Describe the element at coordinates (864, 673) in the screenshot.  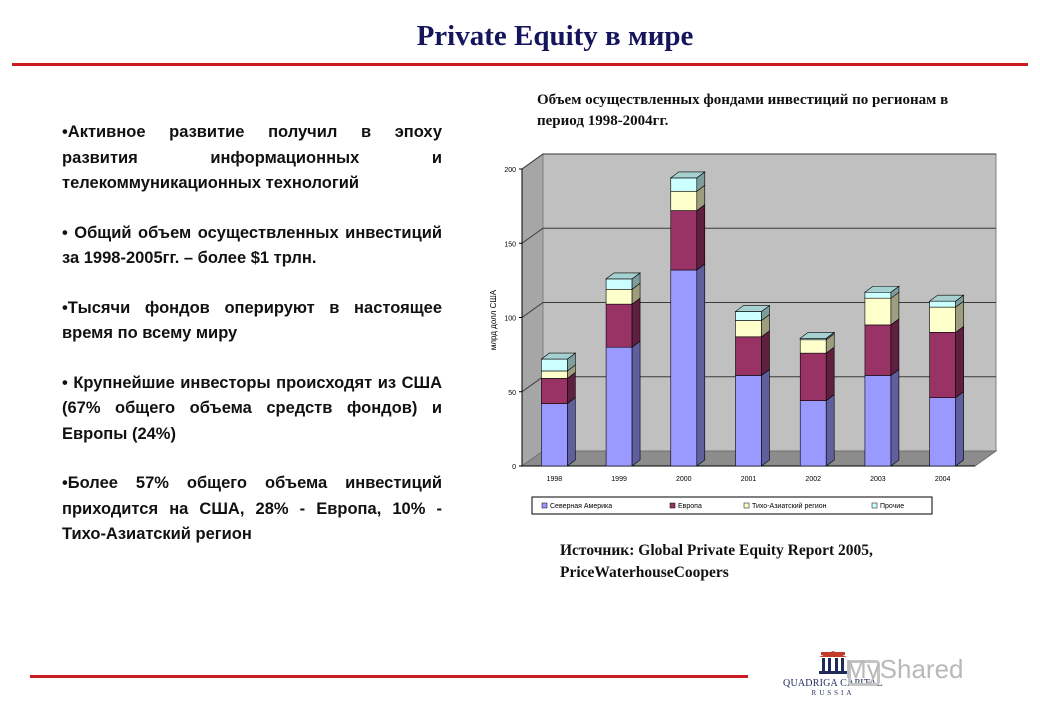
I see `watermark-icon` at that location.